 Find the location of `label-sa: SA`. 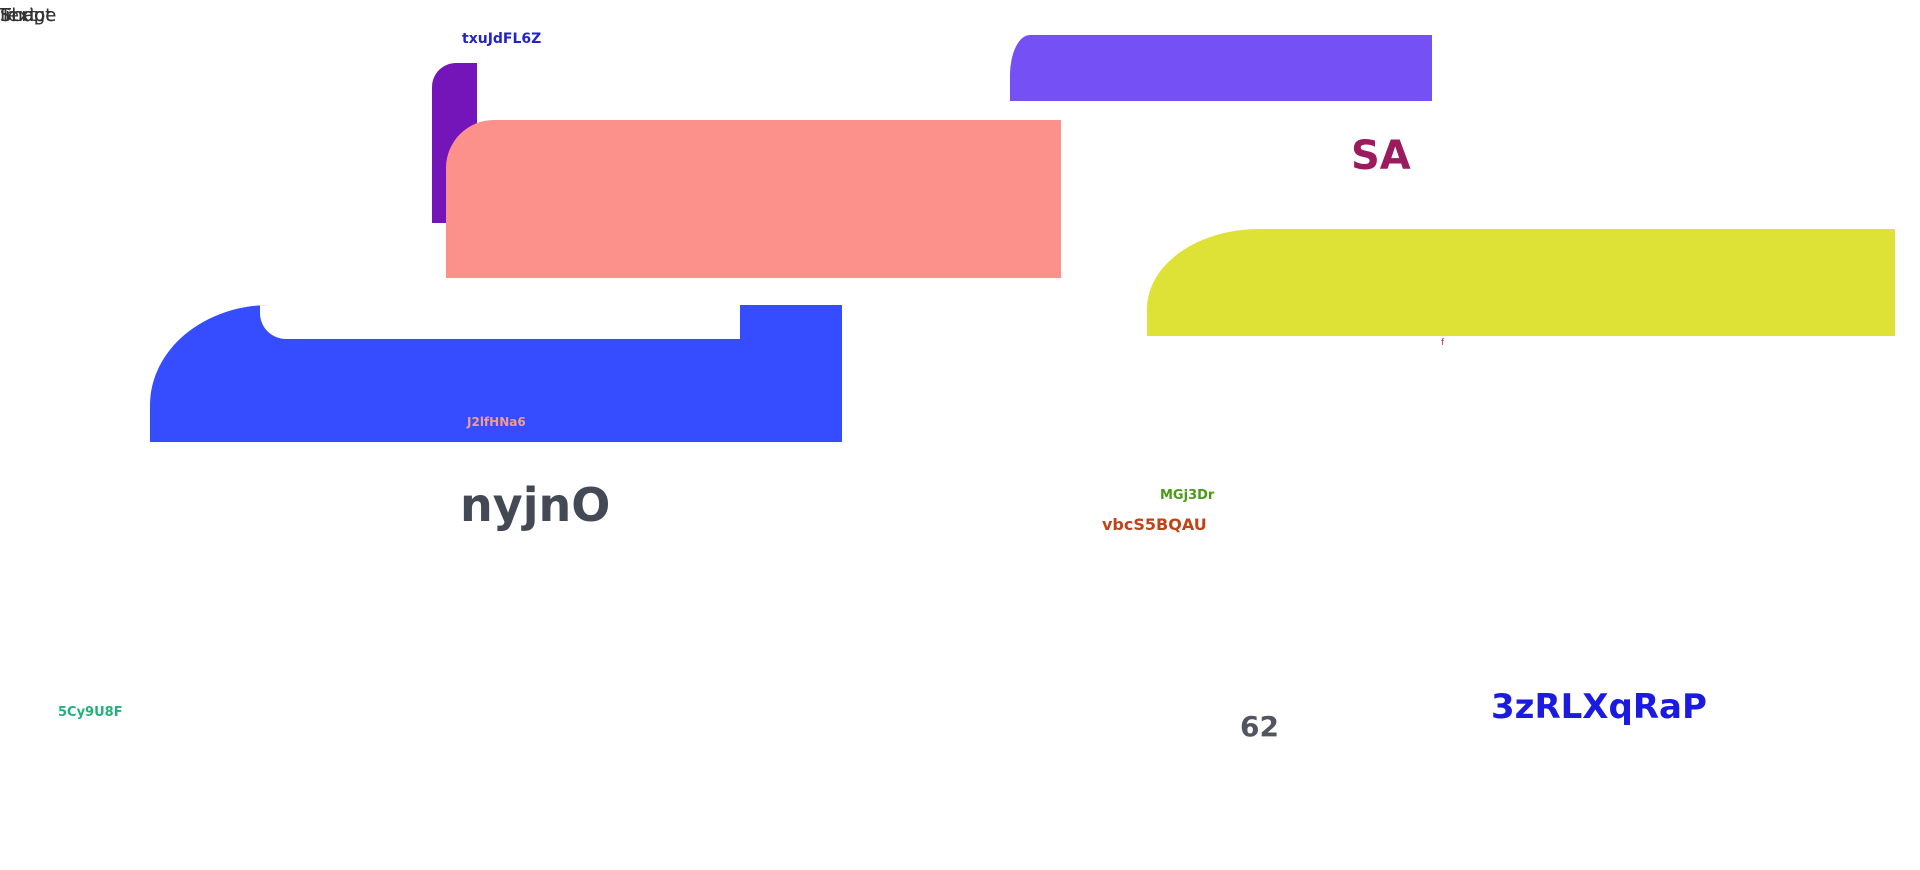

label-sa: SA is located at coordinates (1381, 156).